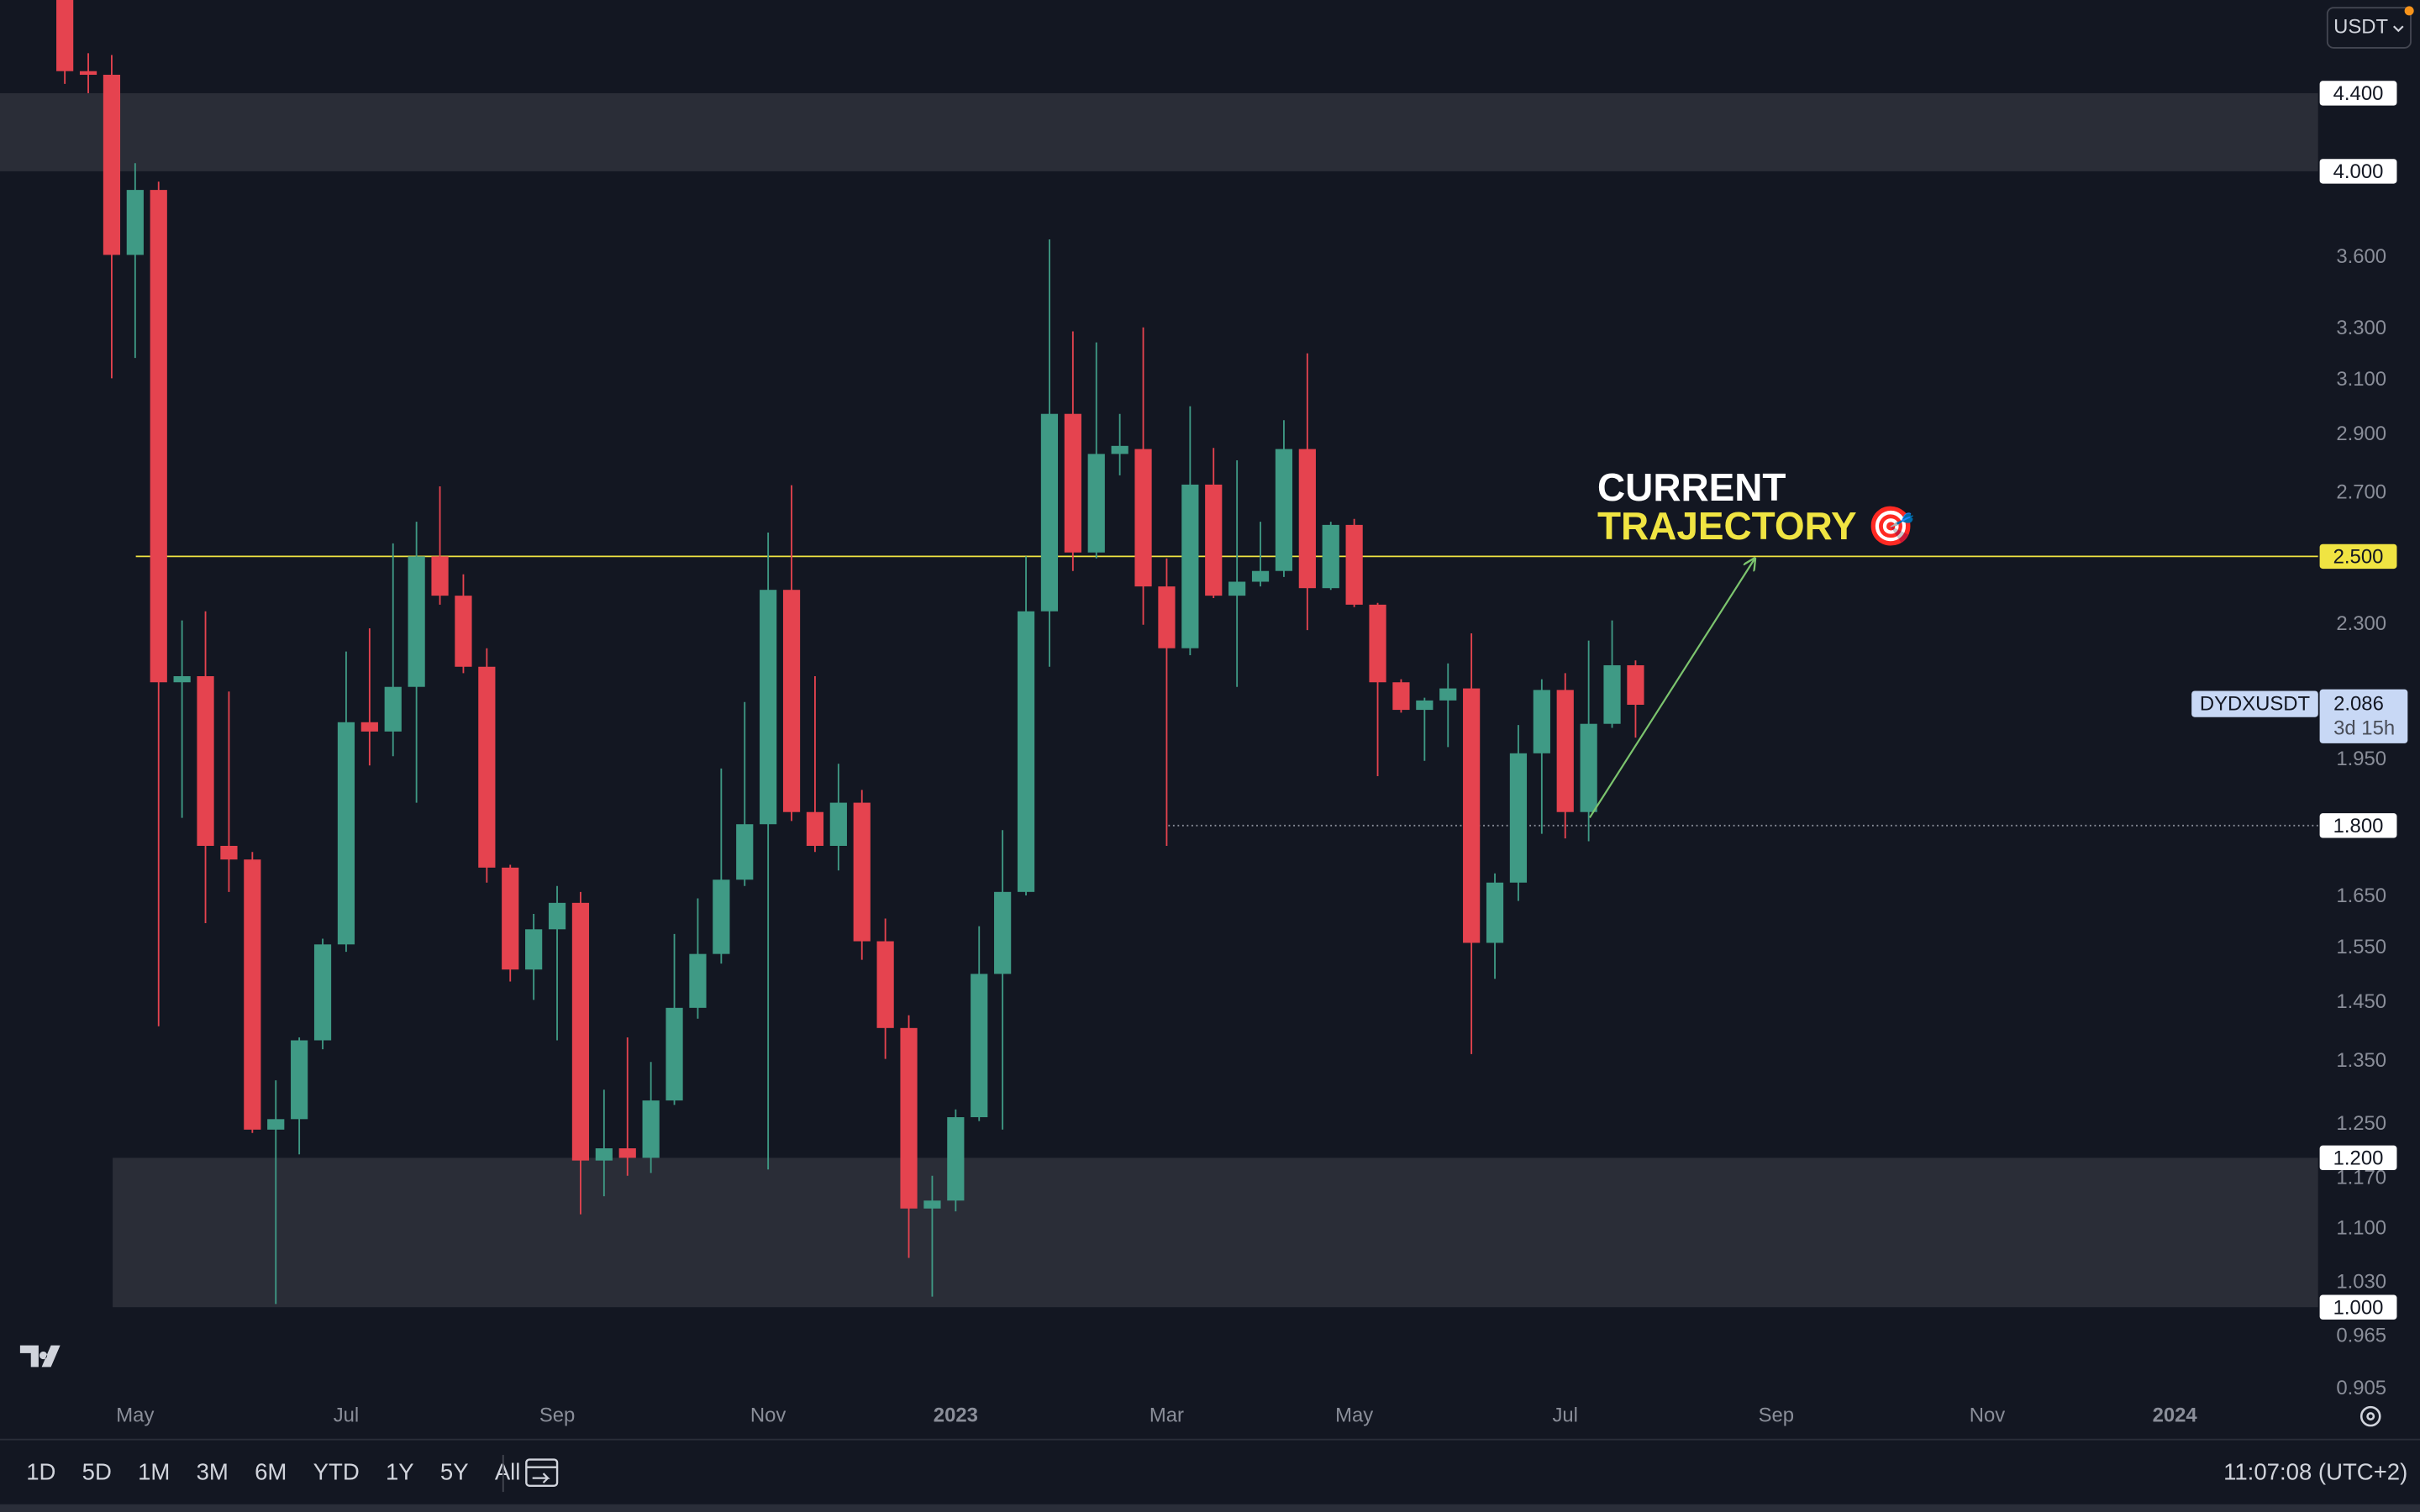  I want to click on settings-ring, so click(2370, 1416).